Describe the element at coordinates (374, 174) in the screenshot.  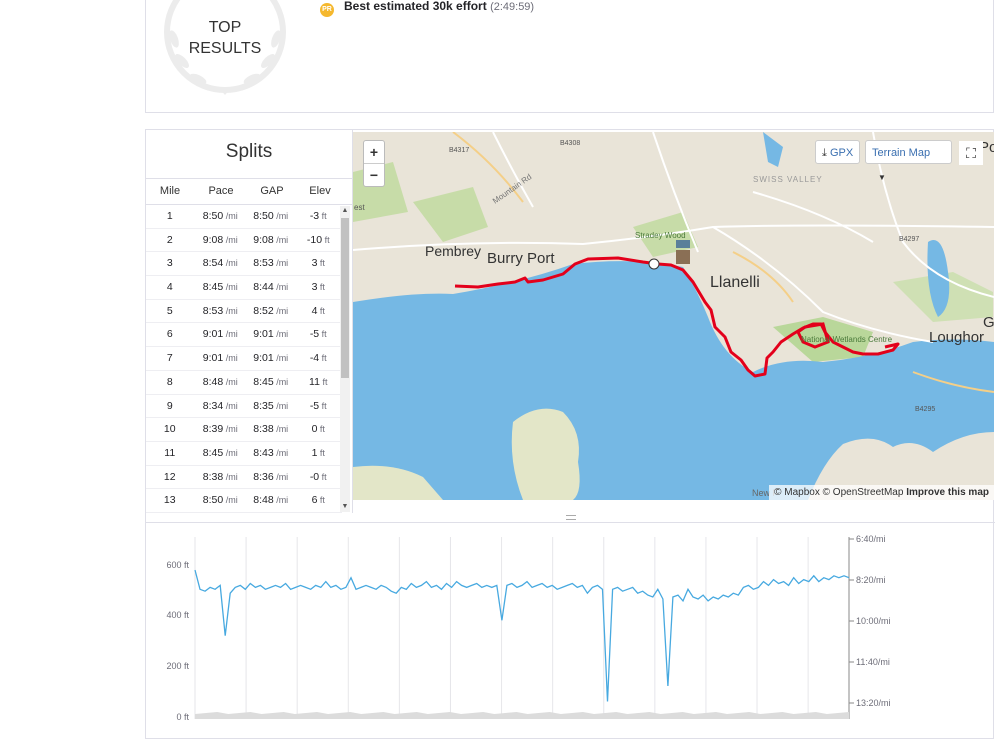
I see `zoom-out-button: −` at that location.